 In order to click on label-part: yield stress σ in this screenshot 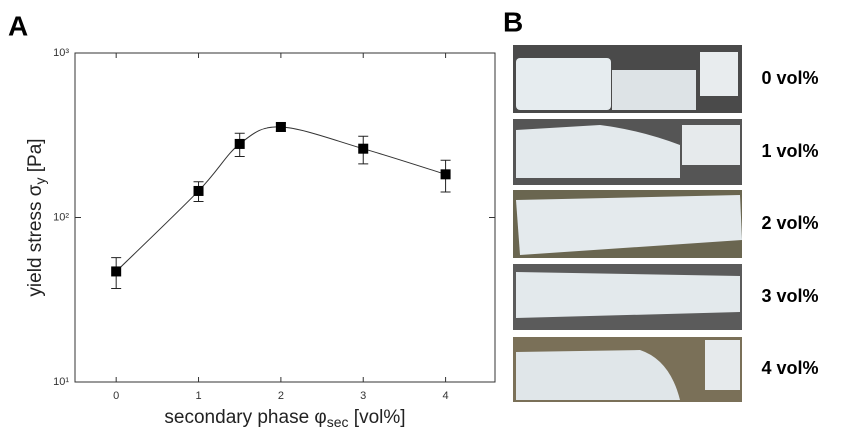, I will do `click(35, 240)`.